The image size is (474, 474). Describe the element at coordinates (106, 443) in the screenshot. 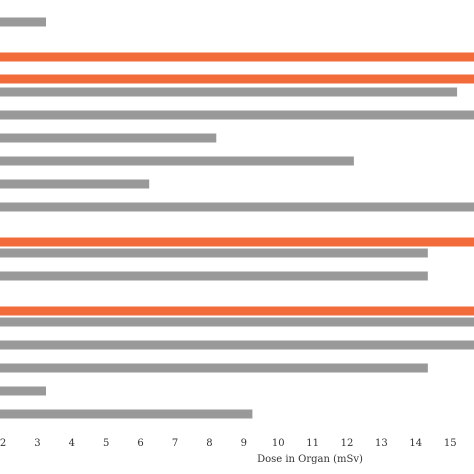

I see `x-tick-label-5: 5` at that location.